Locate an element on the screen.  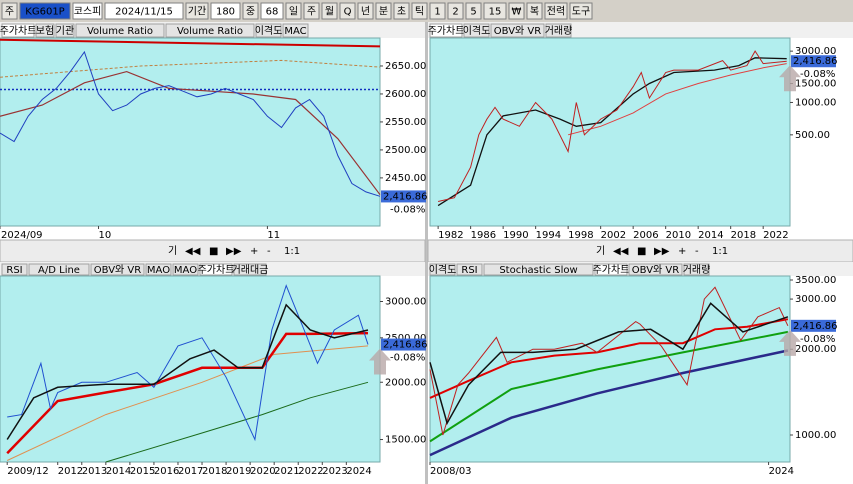
x-tick-label: 2014 is located at coordinates (710, 235).